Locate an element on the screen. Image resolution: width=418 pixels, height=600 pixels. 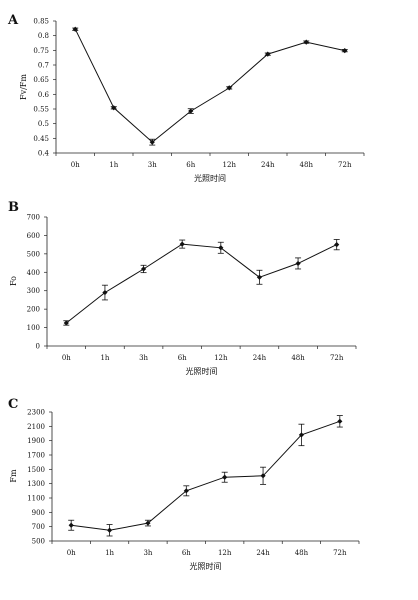
y-tick-label: 0.5 is located at coordinates (43, 124).